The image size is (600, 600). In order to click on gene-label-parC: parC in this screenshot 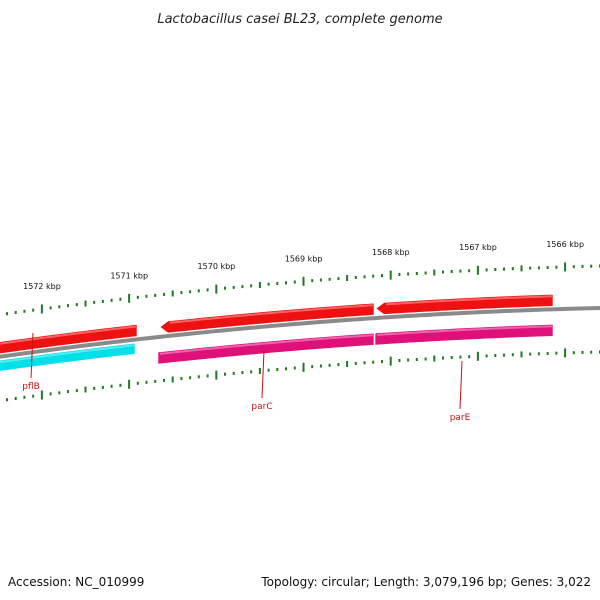, I will do `click(261, 407)`.